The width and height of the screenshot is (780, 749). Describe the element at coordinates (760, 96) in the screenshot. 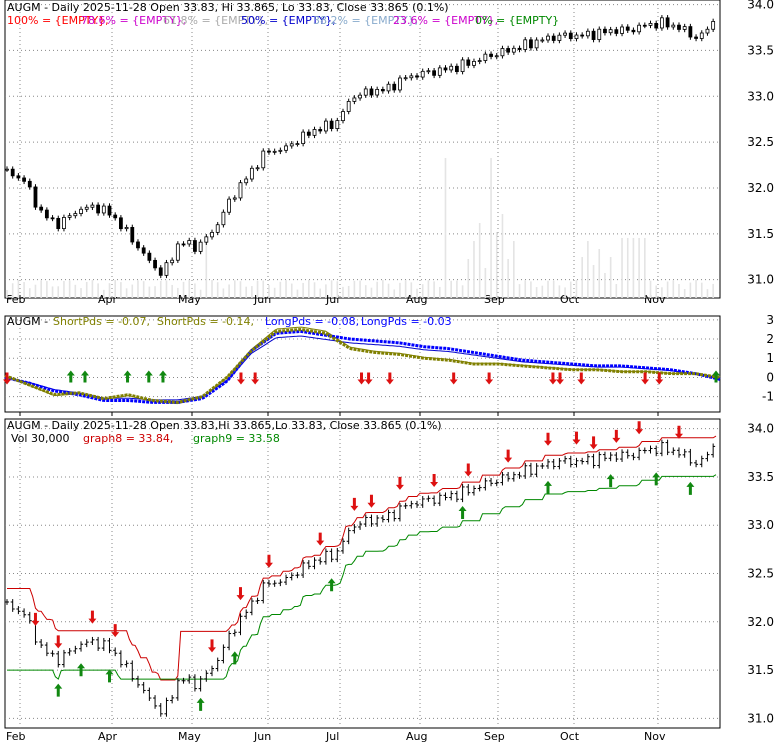

I see `y-tick-label: 33.0` at that location.